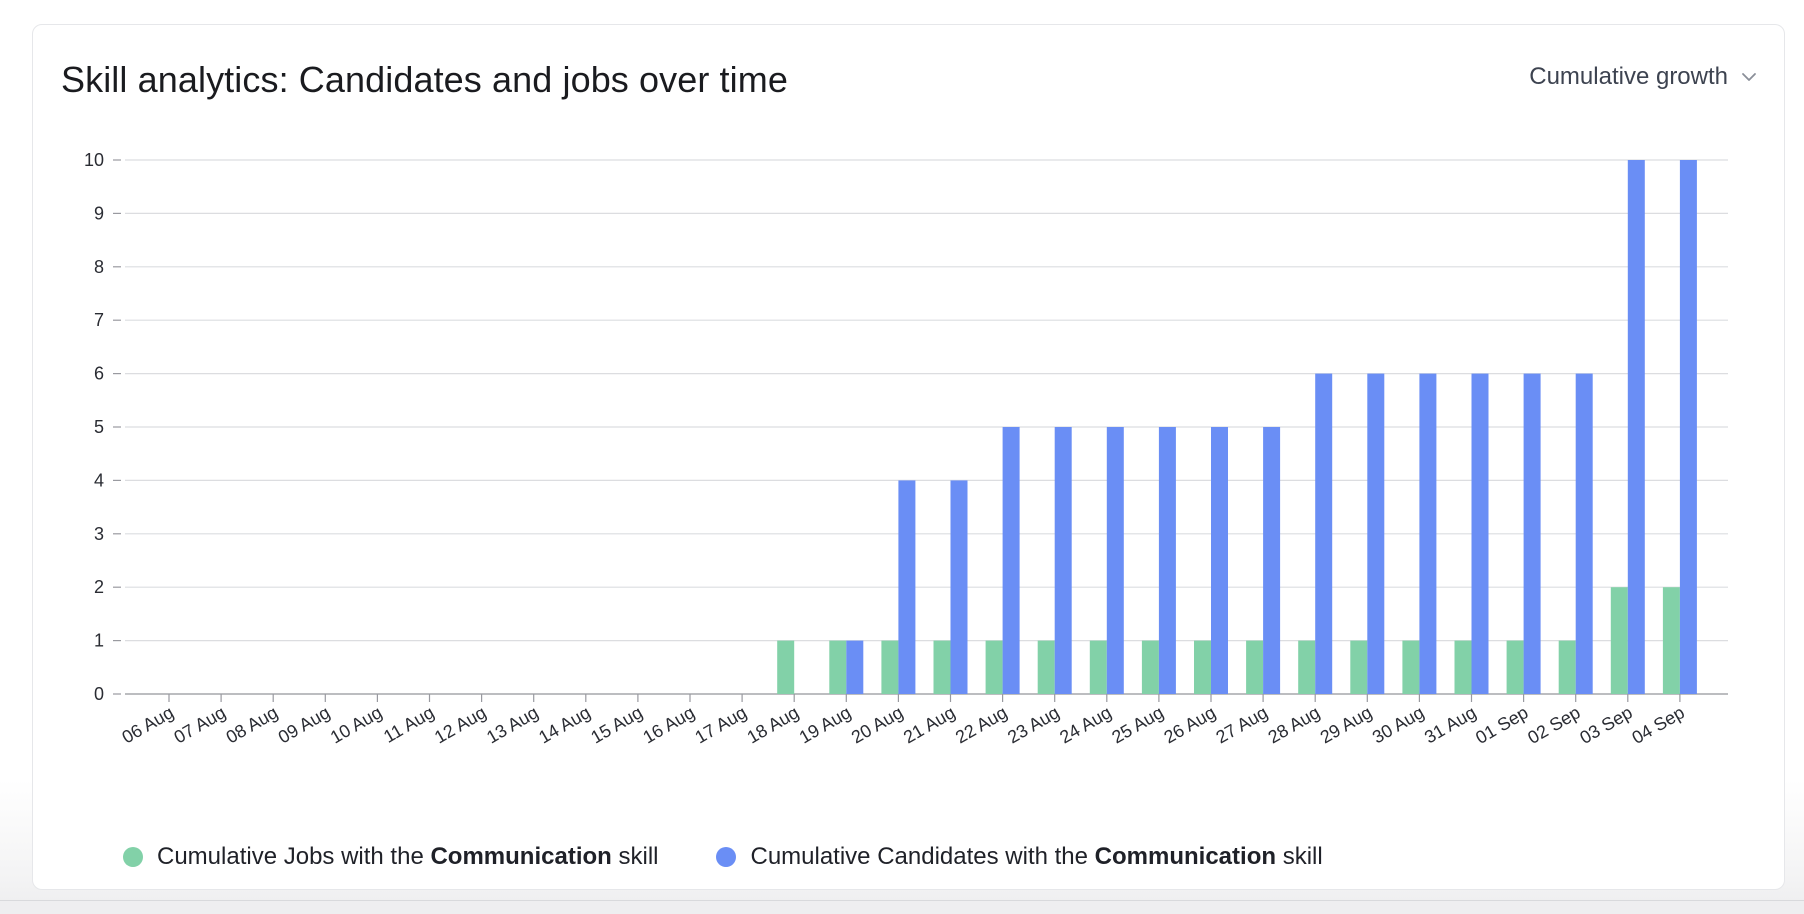  Describe the element at coordinates (1219, 560) in the screenshot. I see `bar-candidates-26-aug` at that location.